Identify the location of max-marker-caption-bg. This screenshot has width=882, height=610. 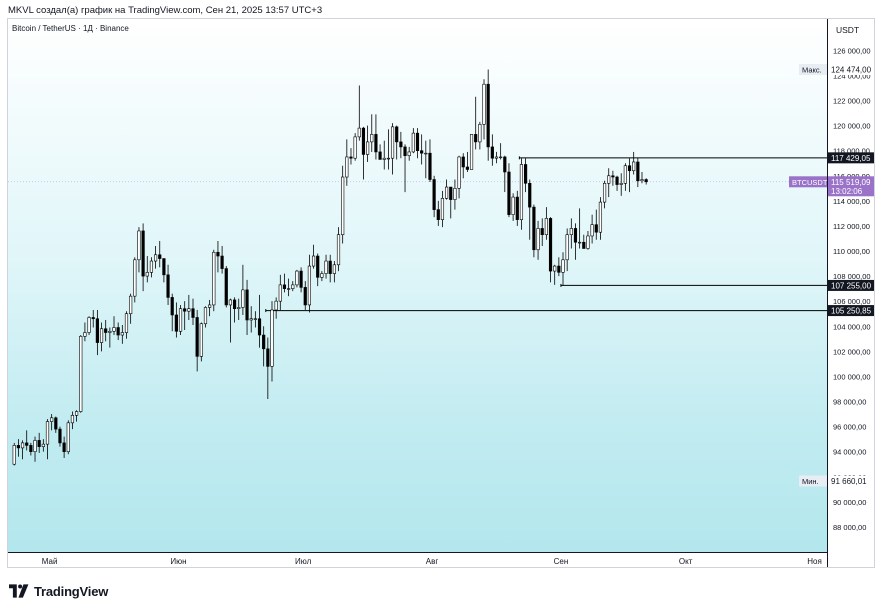
(813, 69).